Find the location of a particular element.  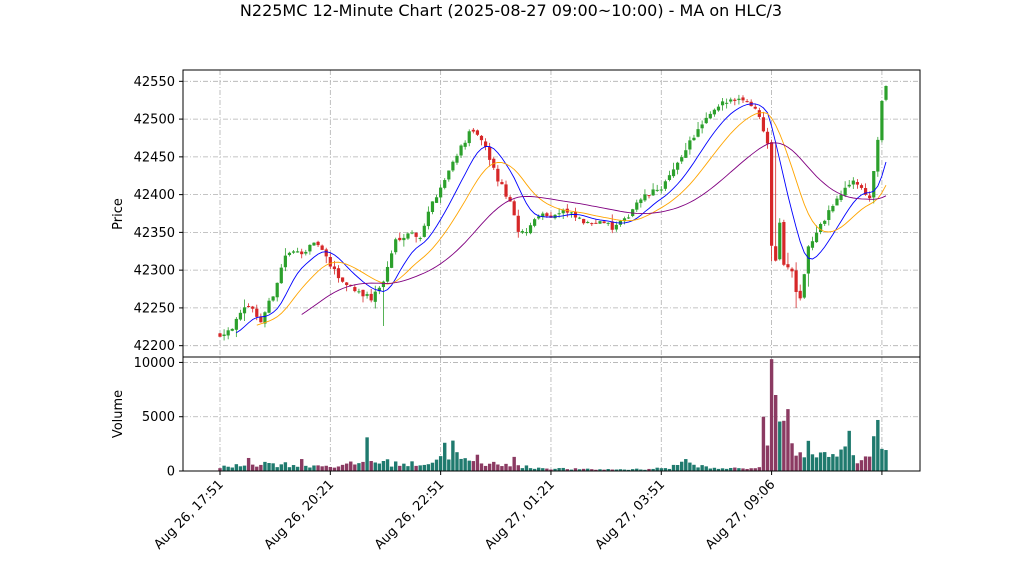

price-tick-label: 42500 is located at coordinates (154, 120).